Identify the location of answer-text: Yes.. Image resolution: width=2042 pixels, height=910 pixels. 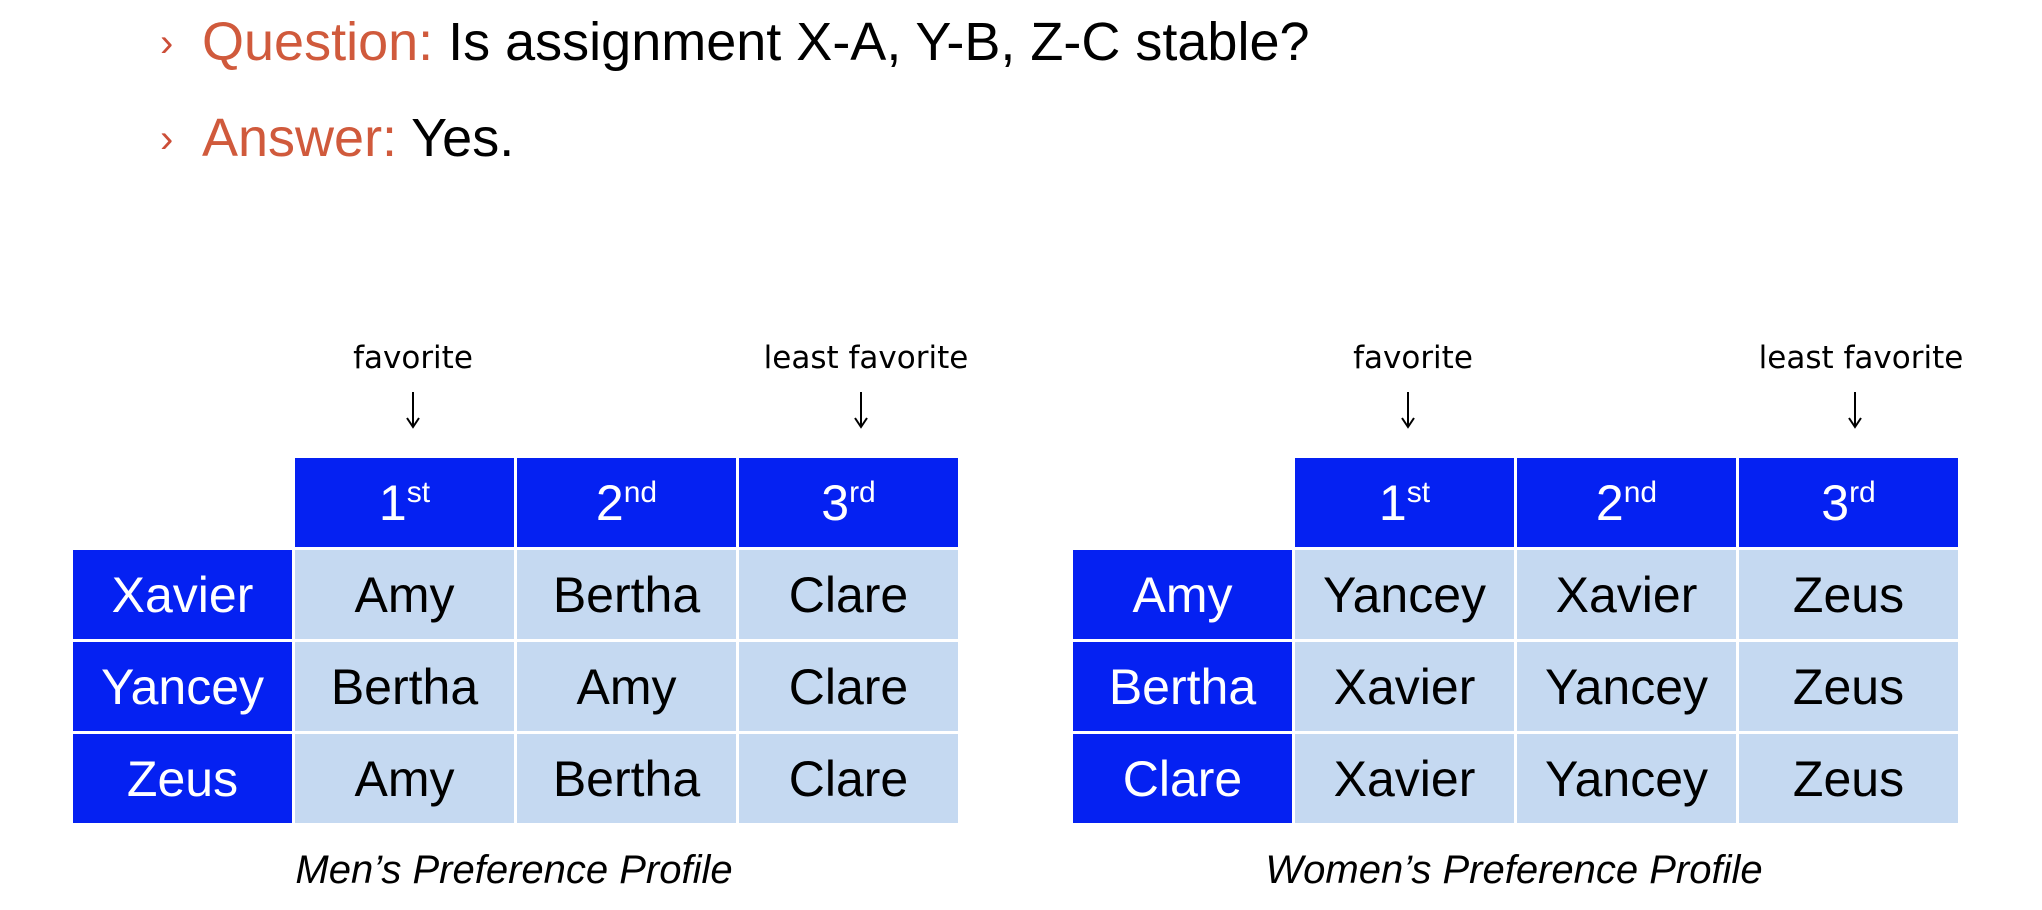
(456, 138).